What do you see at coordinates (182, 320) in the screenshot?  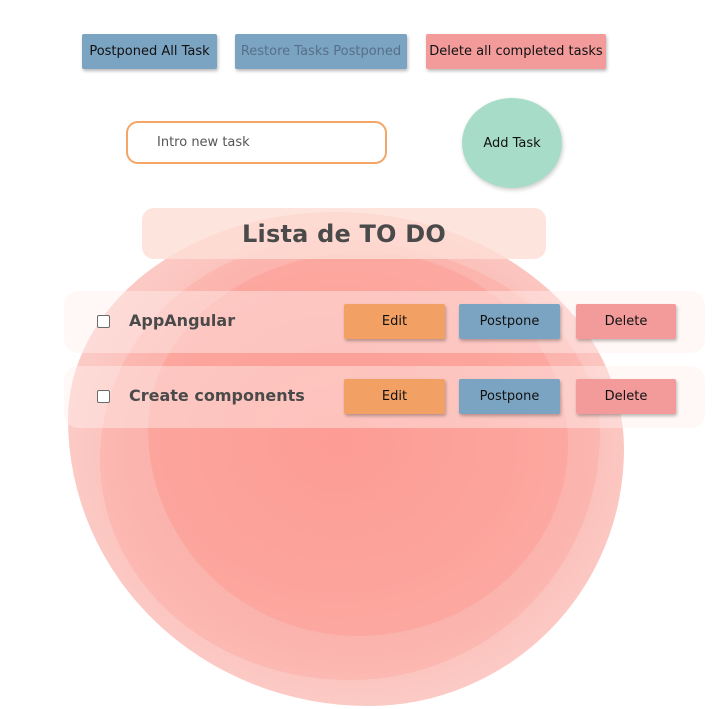 I see `task-name: AppAngular` at bounding box center [182, 320].